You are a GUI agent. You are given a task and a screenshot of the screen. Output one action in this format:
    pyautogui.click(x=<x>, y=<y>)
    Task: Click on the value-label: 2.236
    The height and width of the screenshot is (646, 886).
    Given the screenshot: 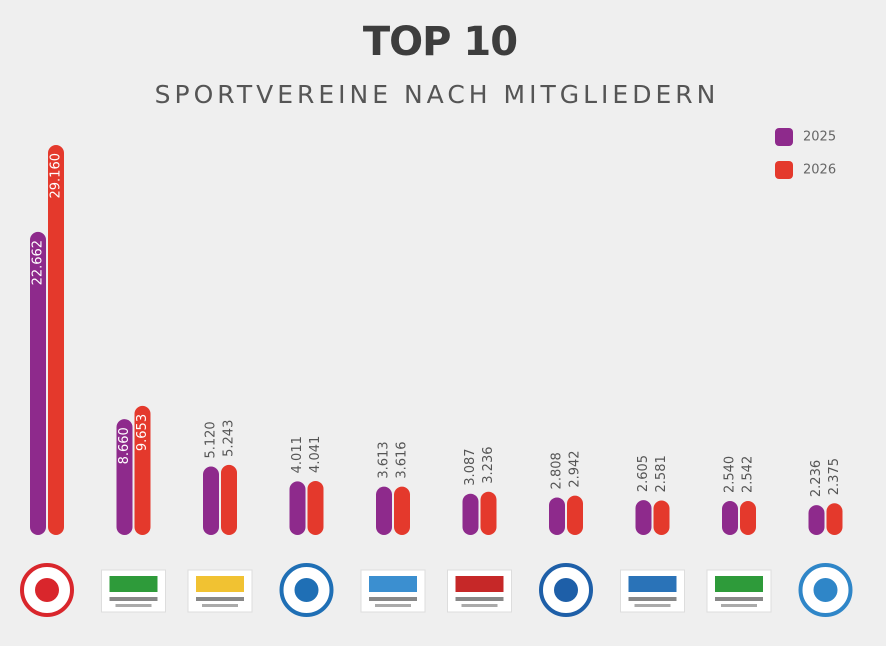 What is the action you would take?
    pyautogui.click(x=816, y=478)
    